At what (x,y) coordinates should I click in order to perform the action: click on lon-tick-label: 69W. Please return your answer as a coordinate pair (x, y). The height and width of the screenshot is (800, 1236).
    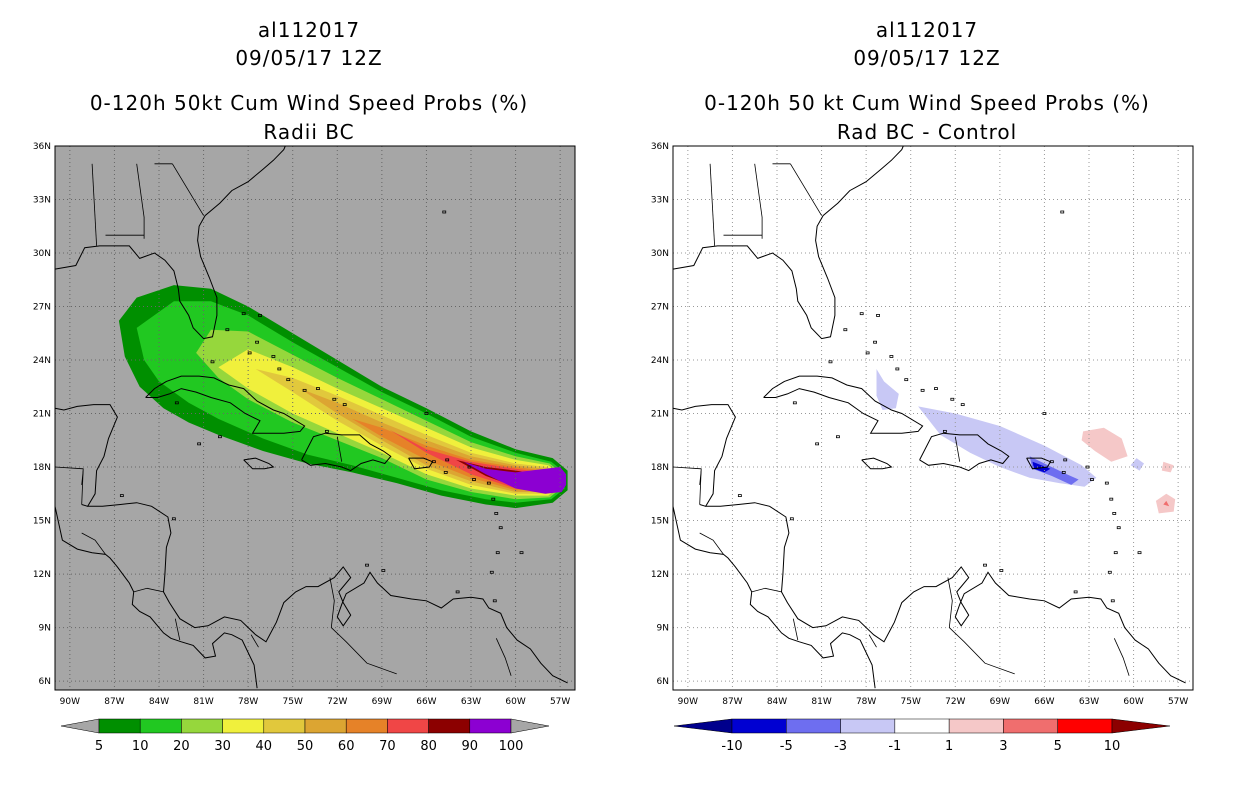
    Looking at the image, I should click on (382, 702).